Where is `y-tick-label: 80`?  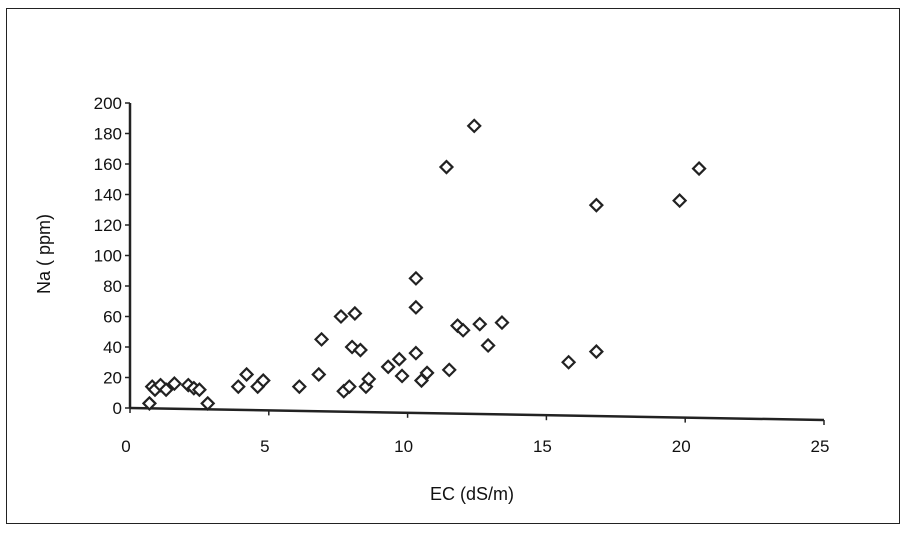 y-tick-label: 80 is located at coordinates (112, 286).